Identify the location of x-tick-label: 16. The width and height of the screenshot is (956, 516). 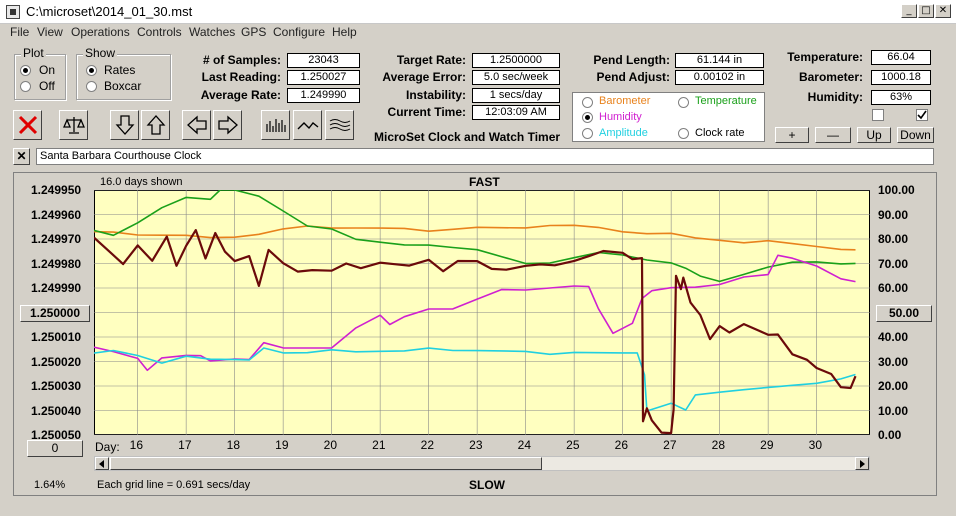
(136, 445).